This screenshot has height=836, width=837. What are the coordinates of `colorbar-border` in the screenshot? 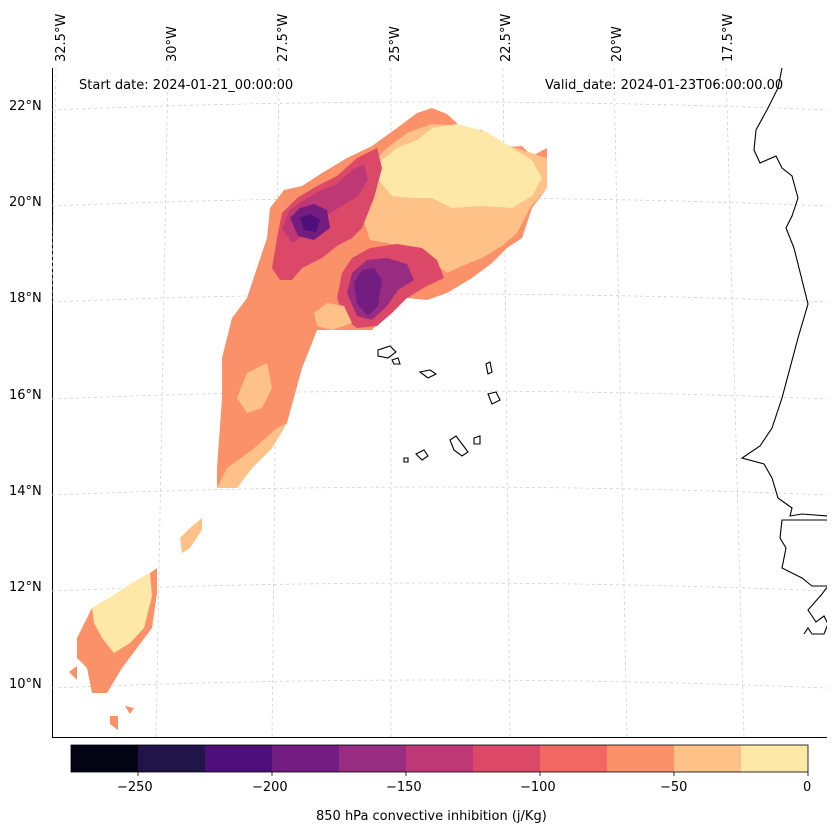 It's located at (439, 758).